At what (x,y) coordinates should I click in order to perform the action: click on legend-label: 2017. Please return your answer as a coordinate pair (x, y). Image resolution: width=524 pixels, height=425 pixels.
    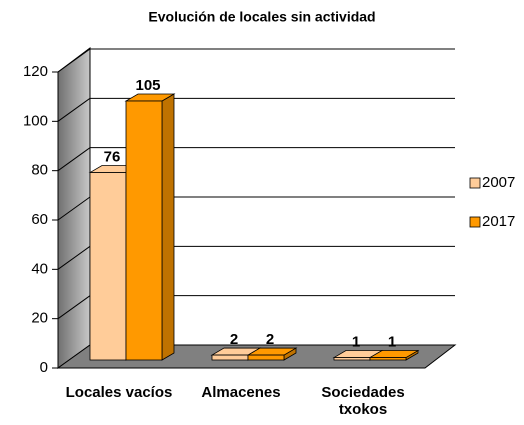
    Looking at the image, I should click on (498, 221).